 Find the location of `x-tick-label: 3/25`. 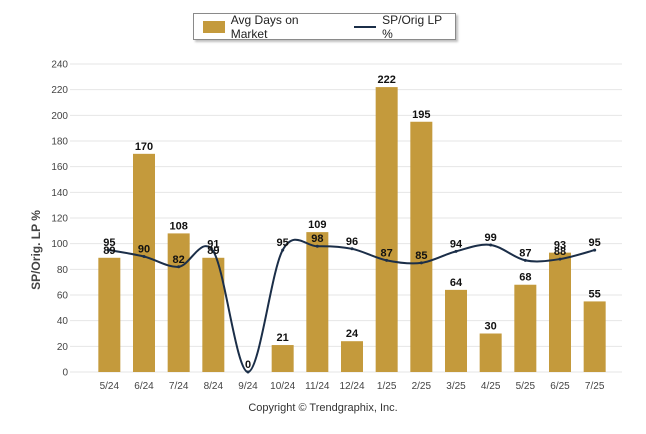

x-tick-label: 3/25 is located at coordinates (456, 386).